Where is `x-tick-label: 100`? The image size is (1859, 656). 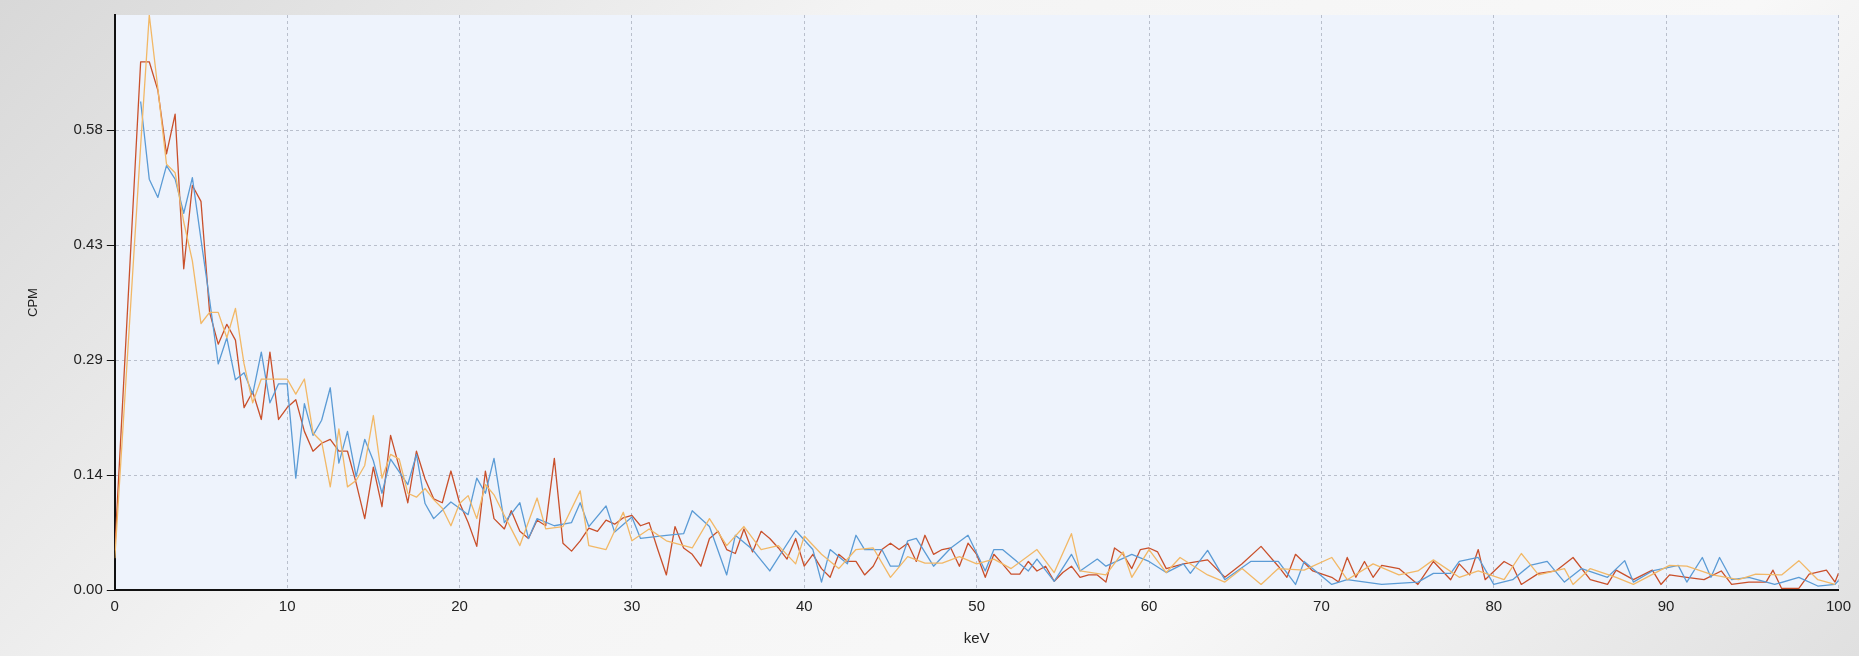
x-tick-label: 100 is located at coordinates (1838, 606).